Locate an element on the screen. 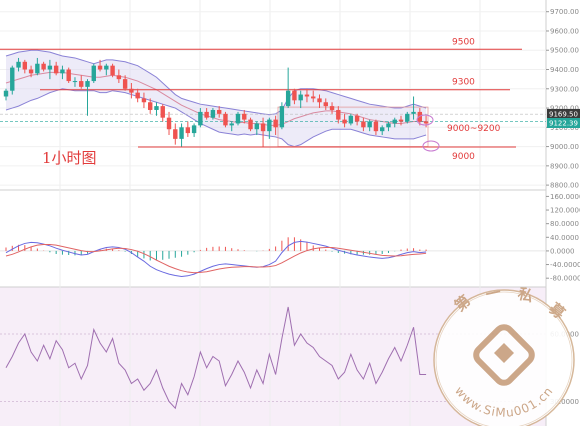  bollinger-lower-line is located at coordinates (216, 118).